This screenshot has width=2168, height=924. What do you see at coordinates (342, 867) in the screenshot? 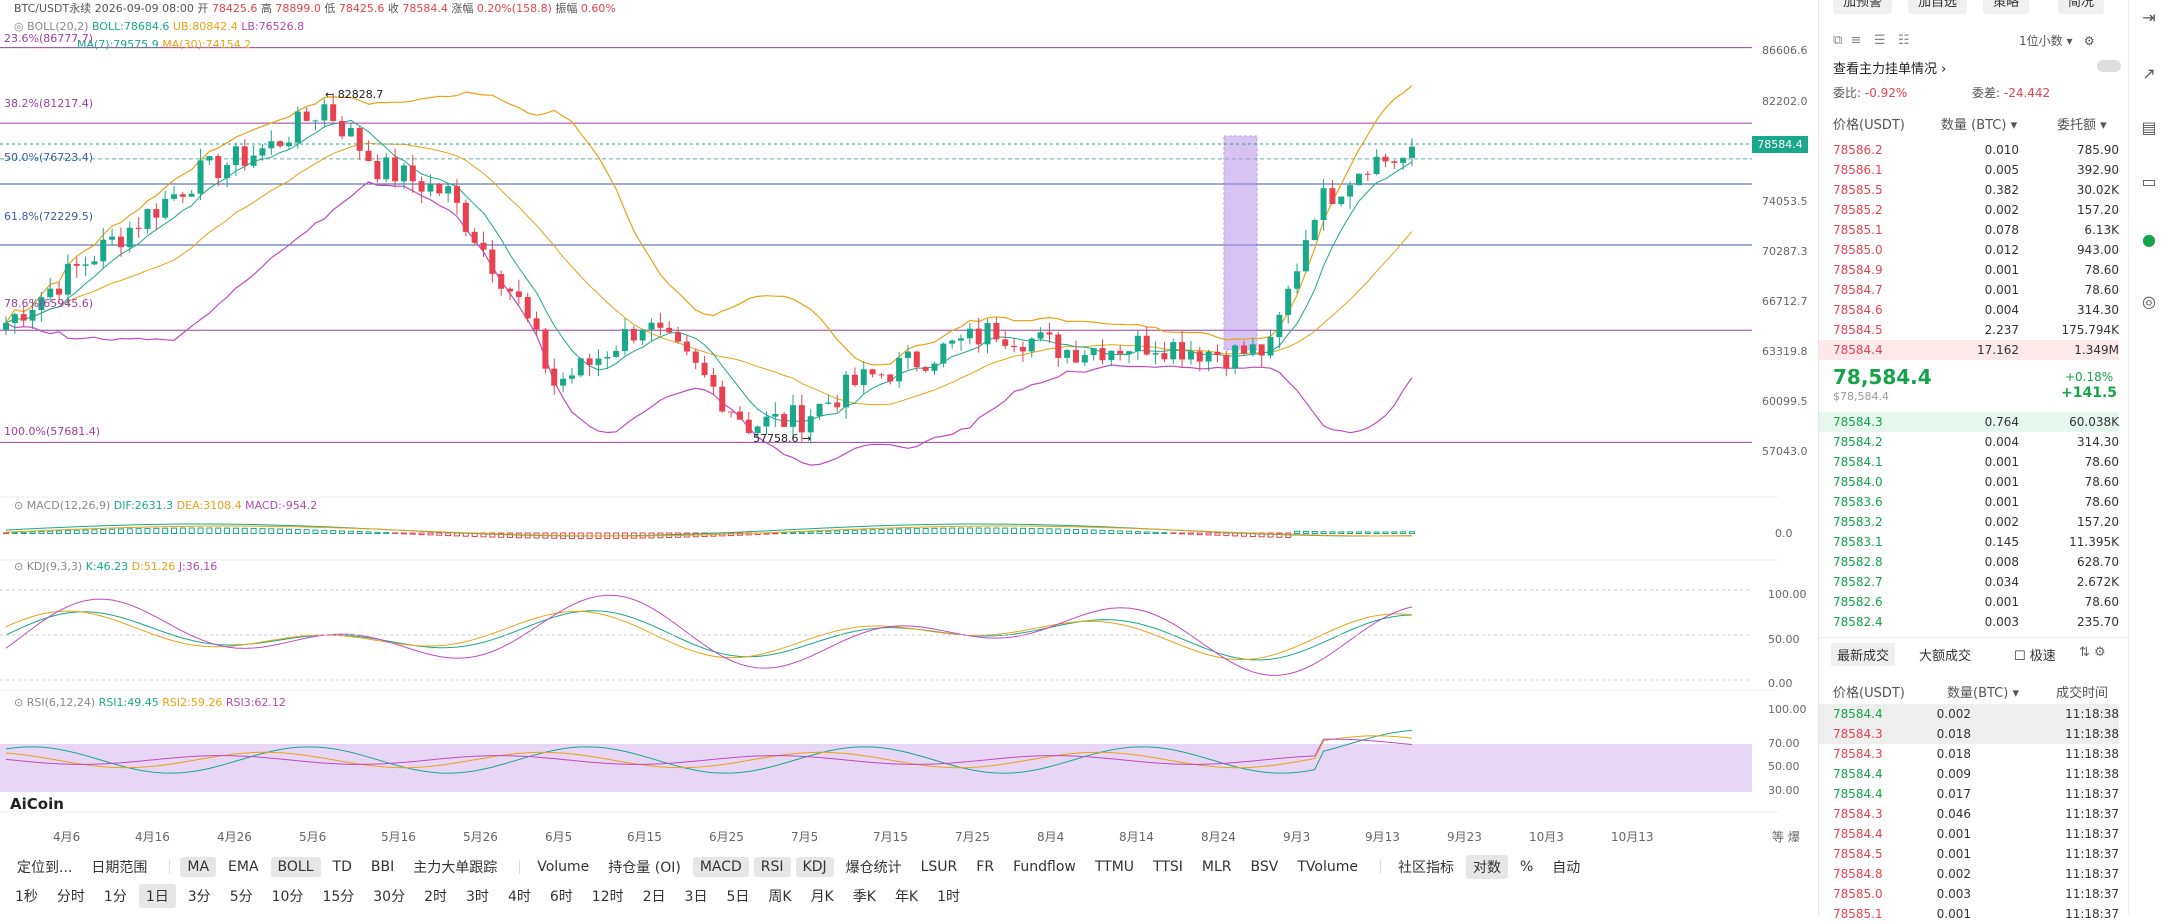
I see `toolbar-item: TD` at bounding box center [342, 867].